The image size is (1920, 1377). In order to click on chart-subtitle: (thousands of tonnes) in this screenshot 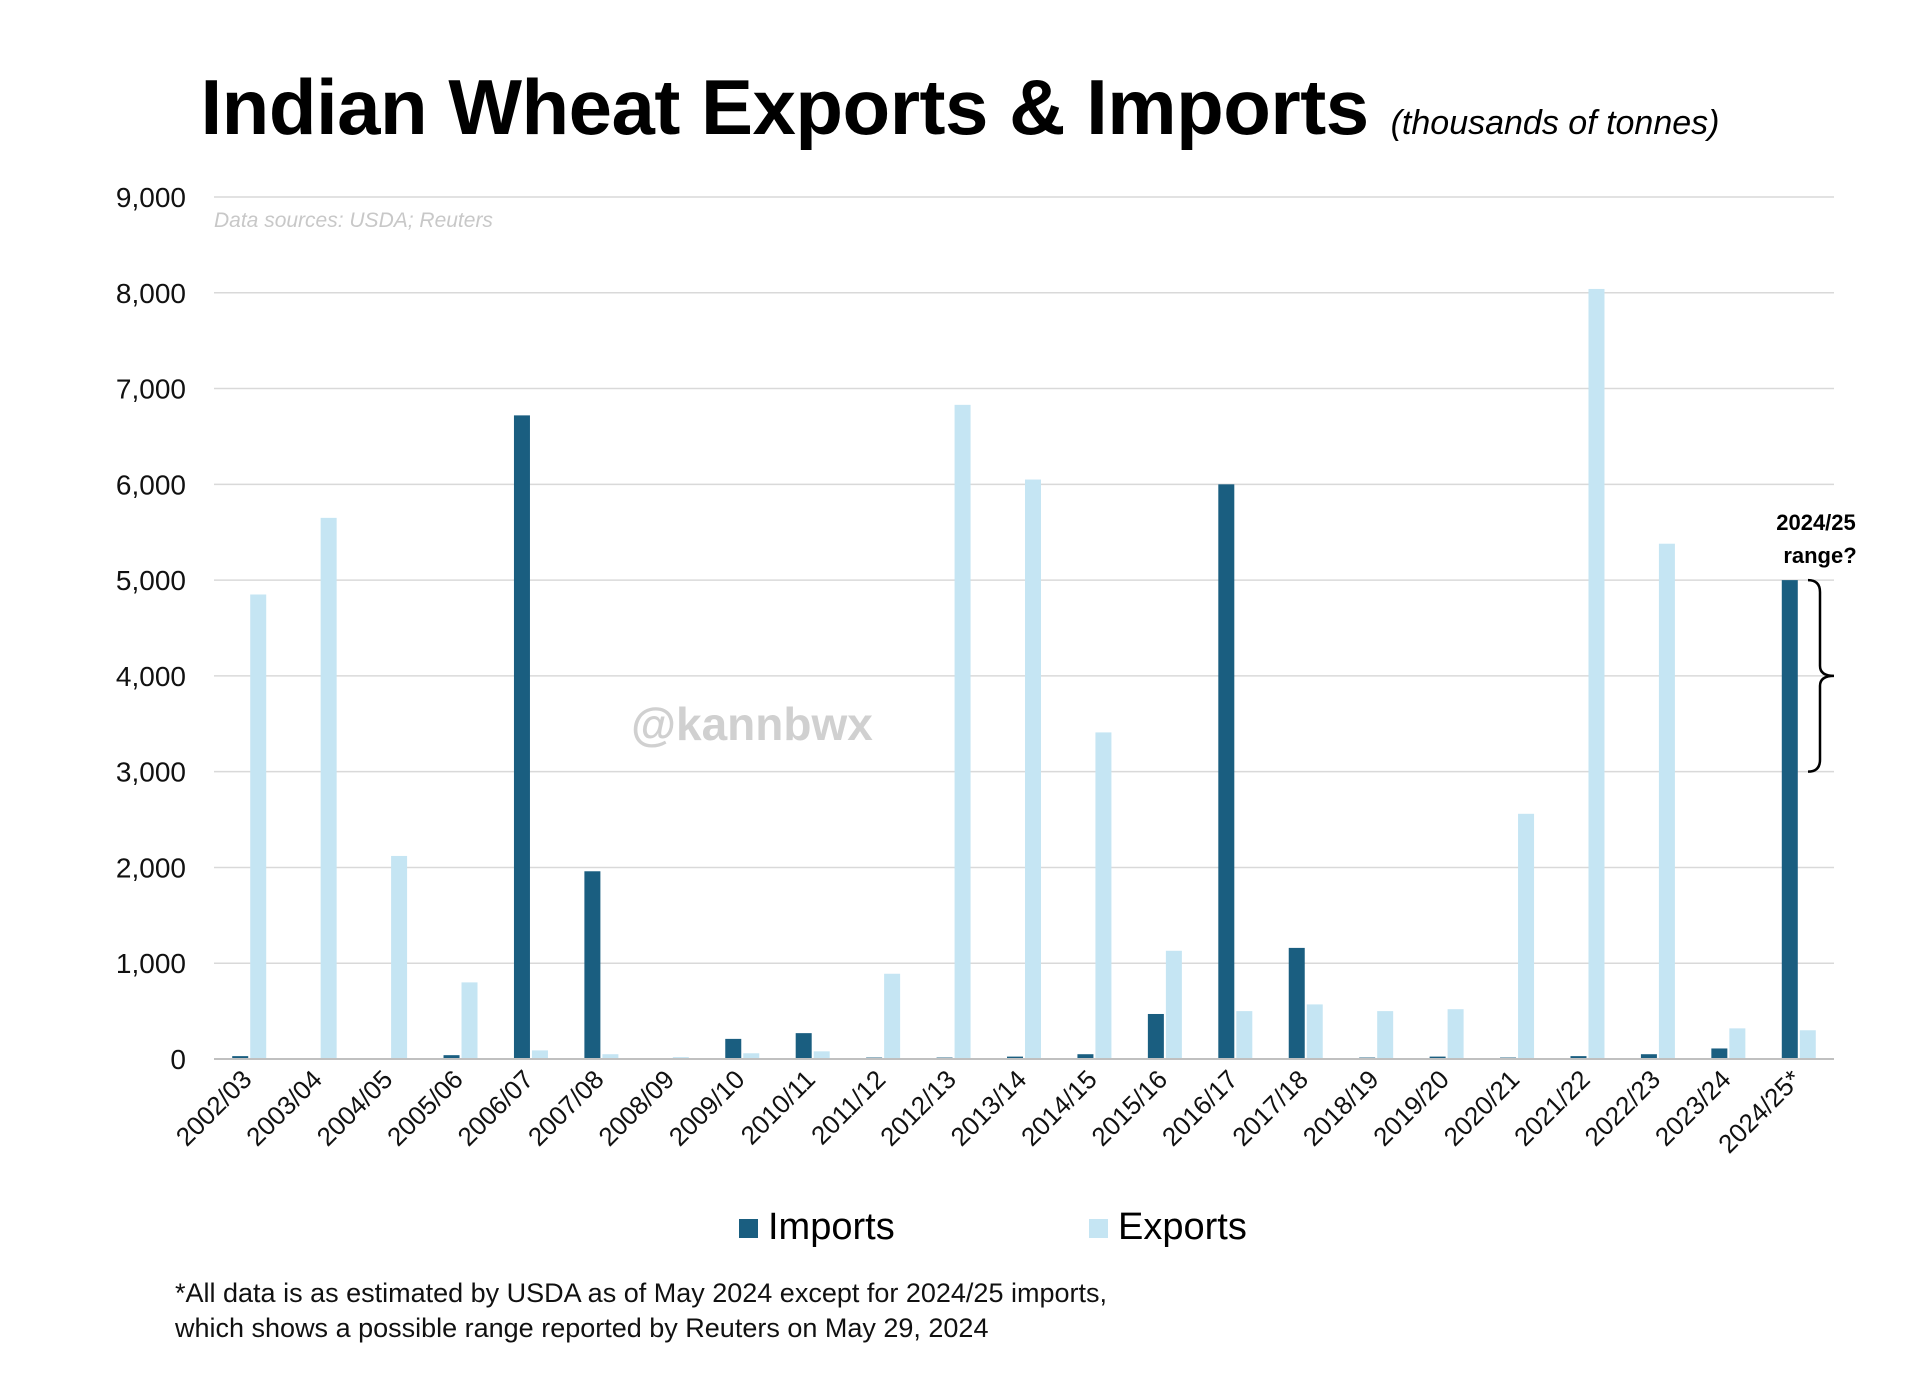, I will do `click(1555, 123)`.